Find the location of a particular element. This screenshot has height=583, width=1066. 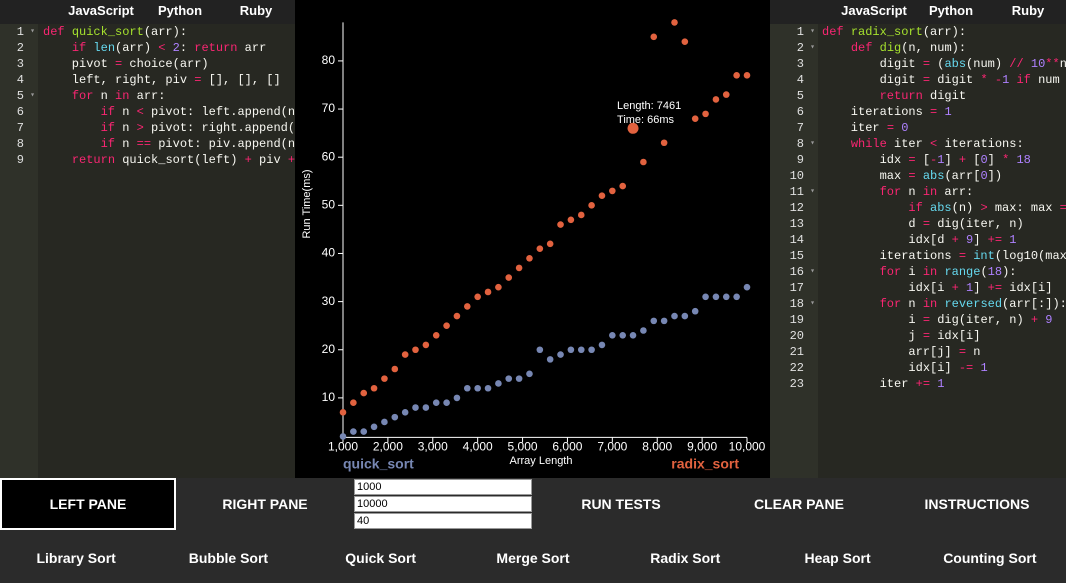

button: INSTRUCTIONS is located at coordinates (977, 504).